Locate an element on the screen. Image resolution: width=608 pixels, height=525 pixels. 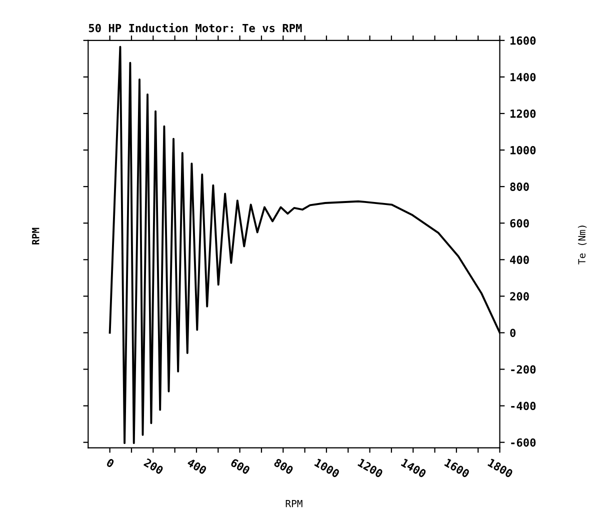
y-axis-title: Te (Nm) is located at coordinates (582, 245).